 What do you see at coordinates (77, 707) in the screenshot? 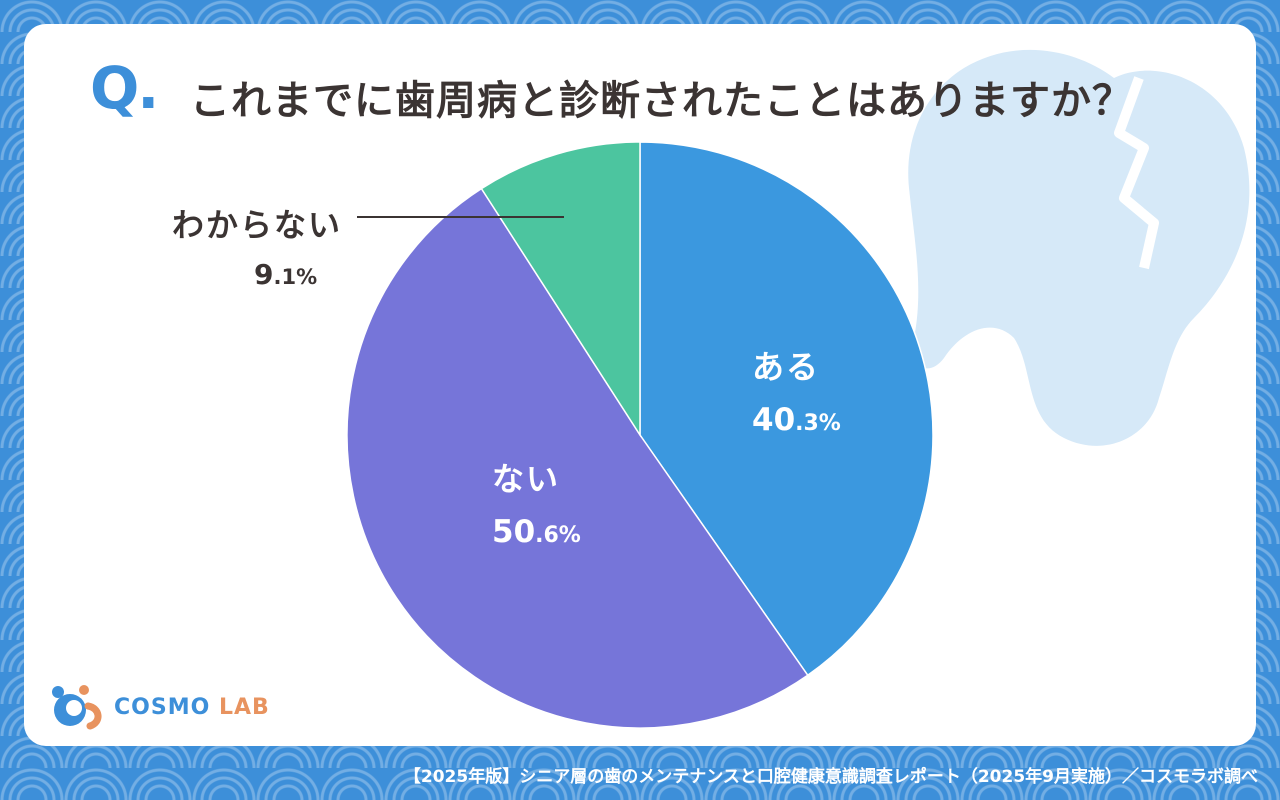
I see `cosmo-lab-logo-icon` at bounding box center [77, 707].